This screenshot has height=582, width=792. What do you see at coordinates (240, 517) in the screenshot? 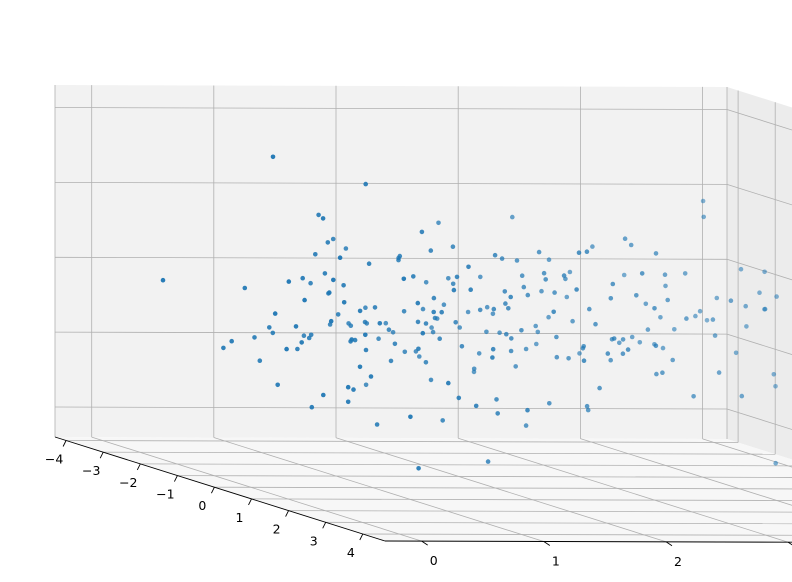
I see `x-tick-label: 1` at bounding box center [240, 517].